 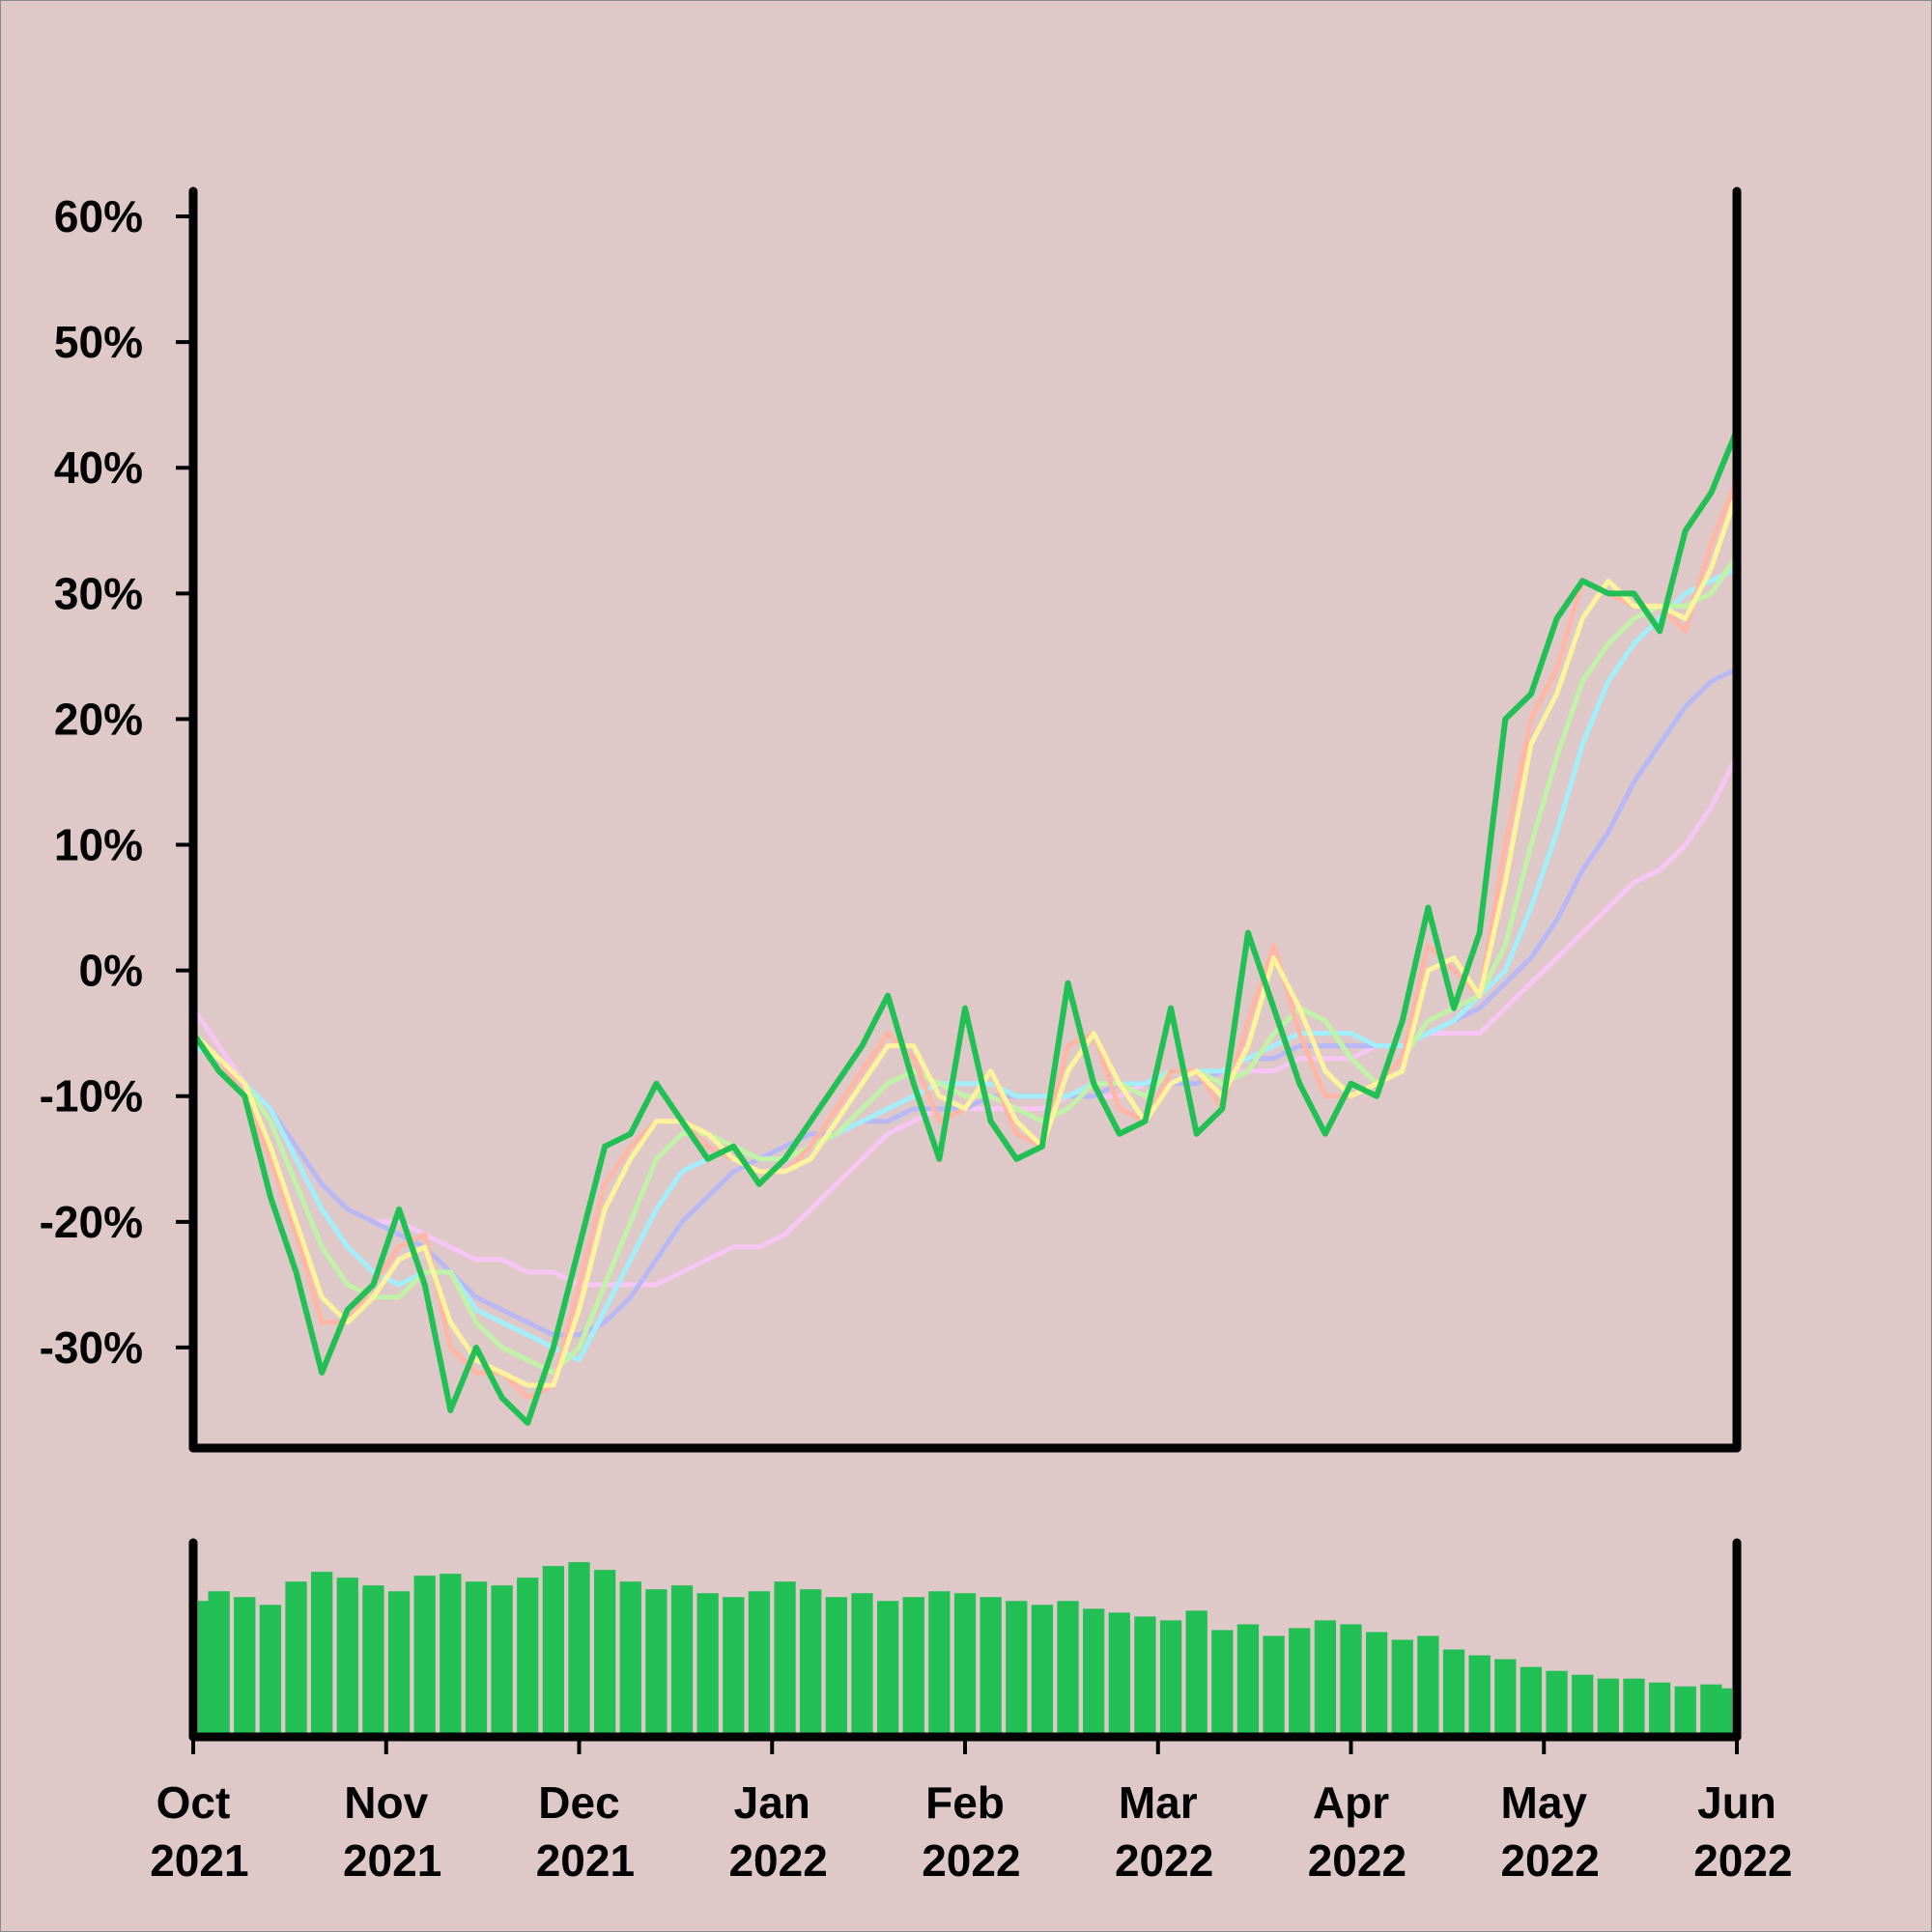 What do you see at coordinates (111, 971) in the screenshot?
I see `y-tick-label: 0%` at bounding box center [111, 971].